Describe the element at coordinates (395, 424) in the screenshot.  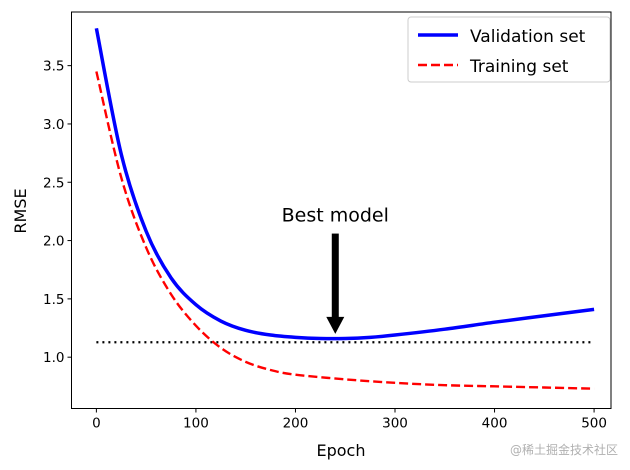
I see `x-tick-label: 300` at that location.